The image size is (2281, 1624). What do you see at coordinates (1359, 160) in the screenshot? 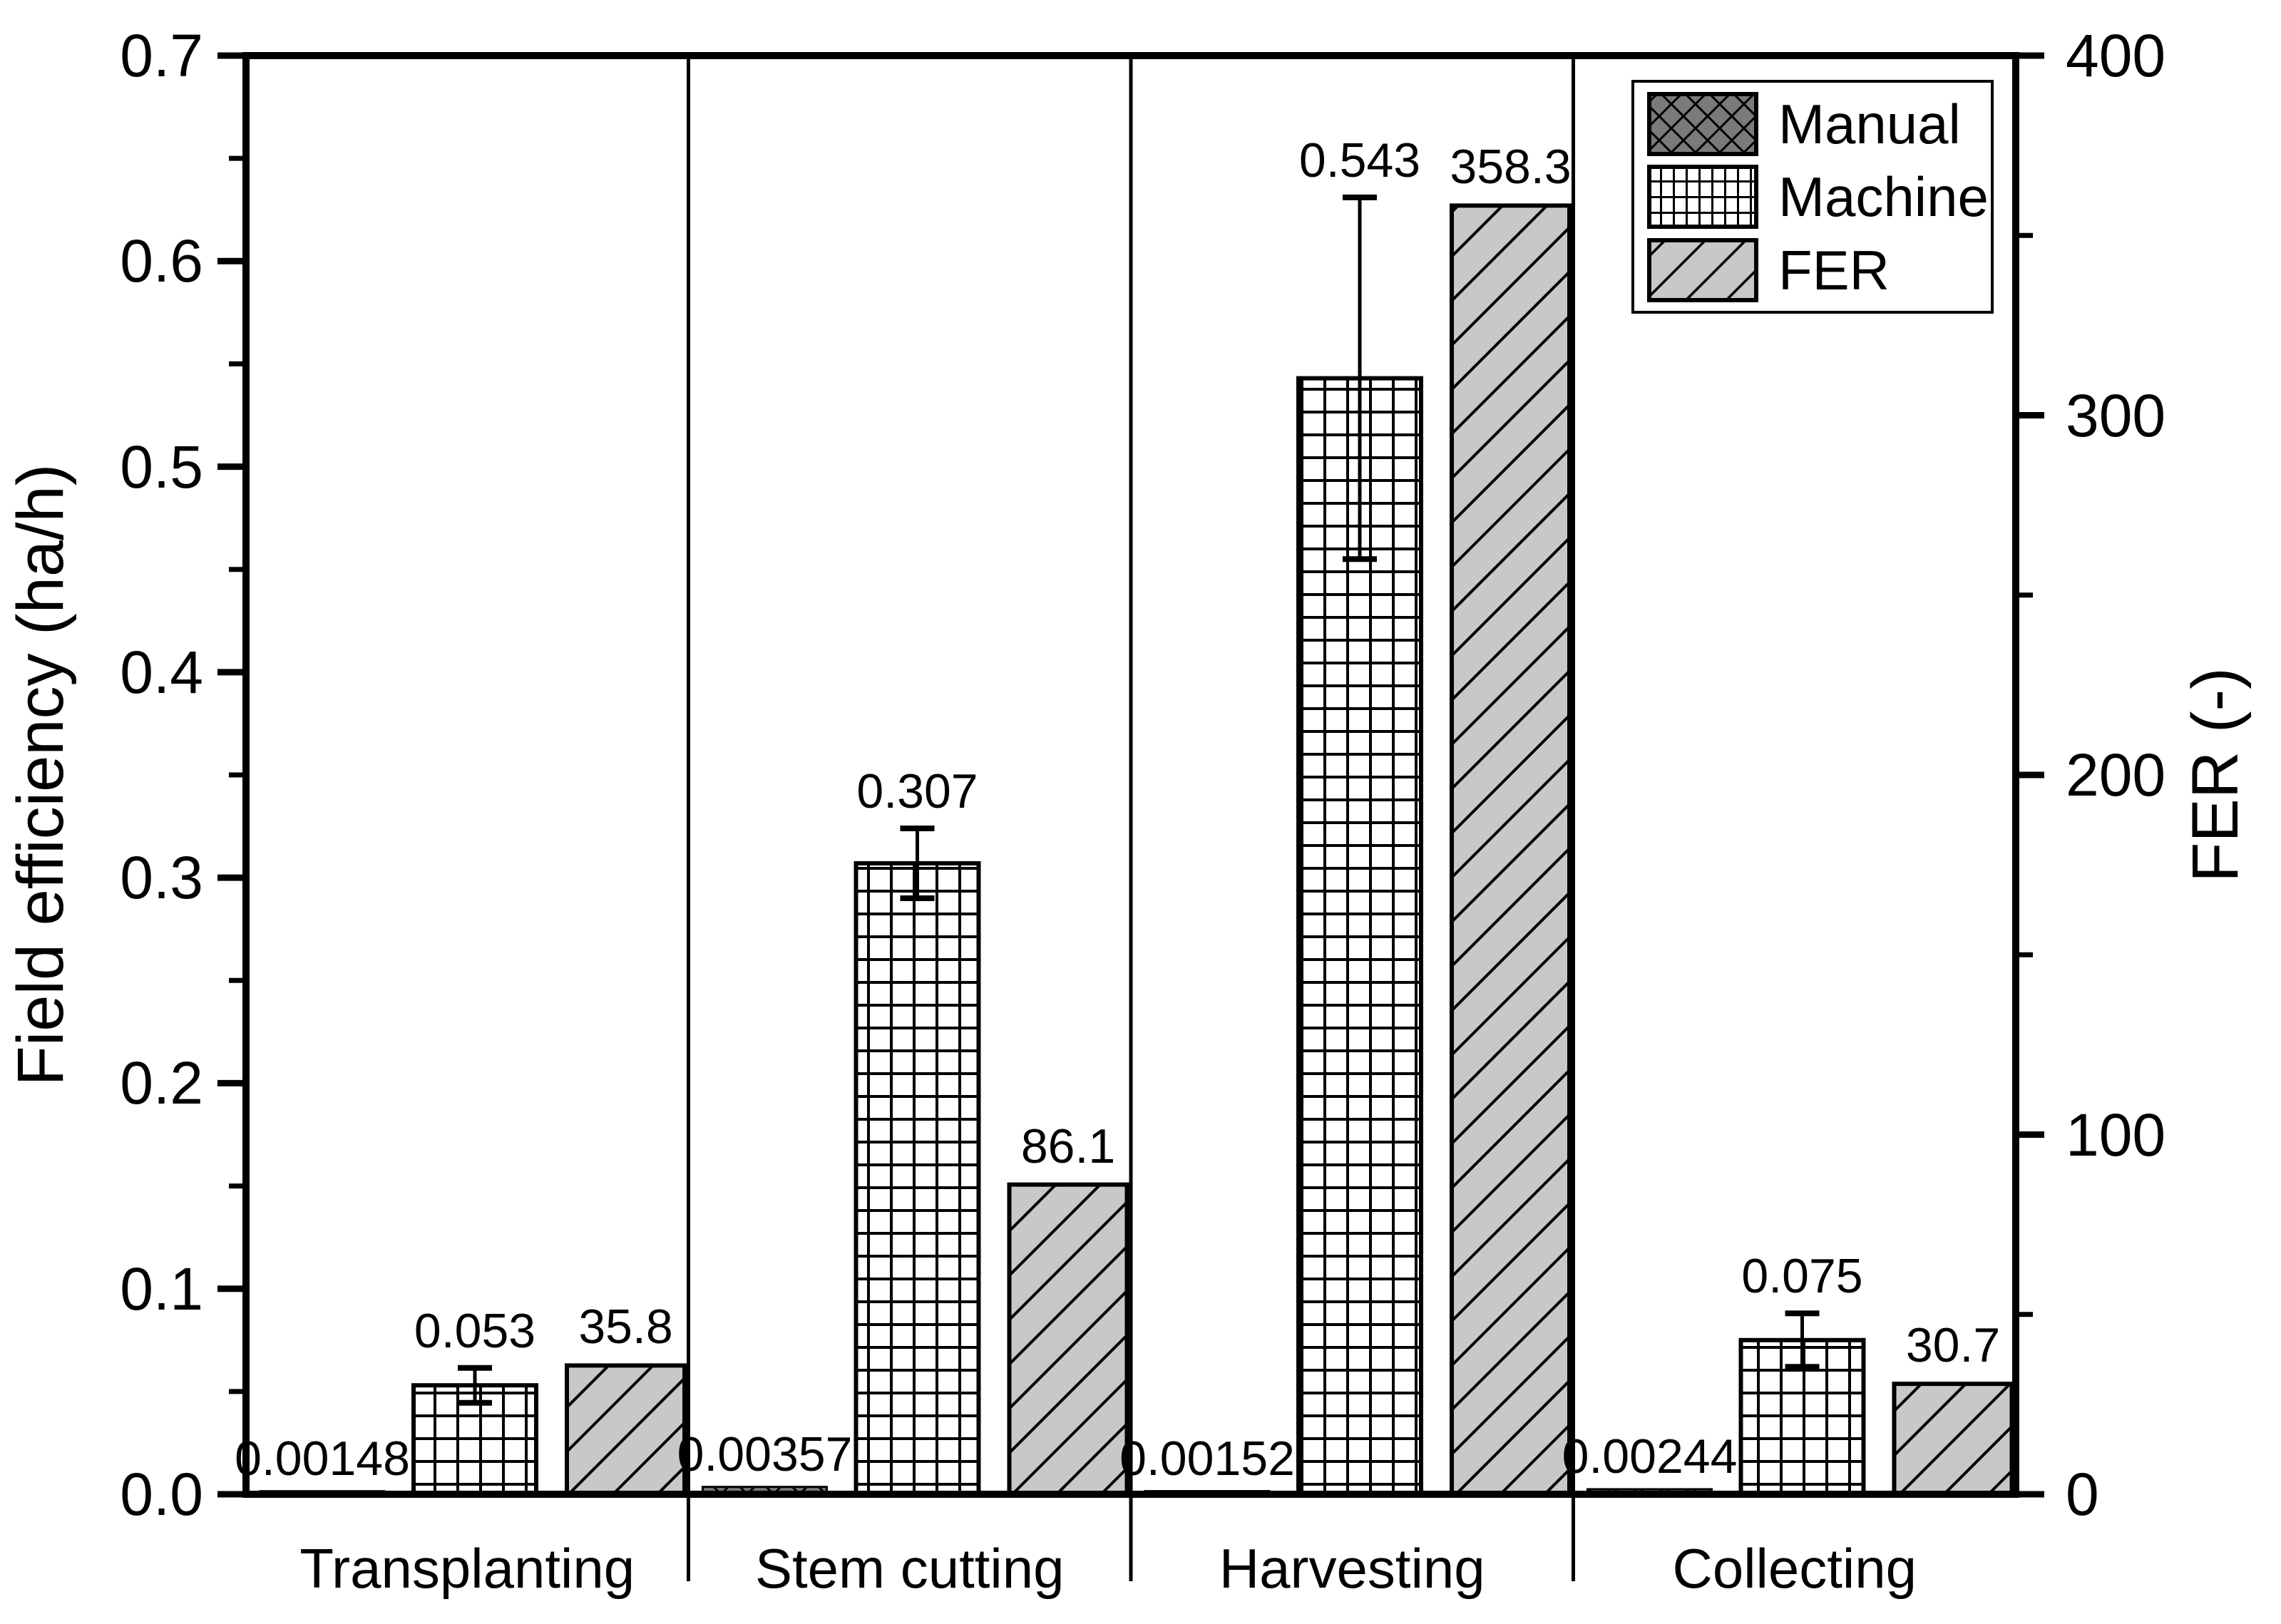
I see `value-label-machine-harvesting: 0.543` at bounding box center [1359, 160].